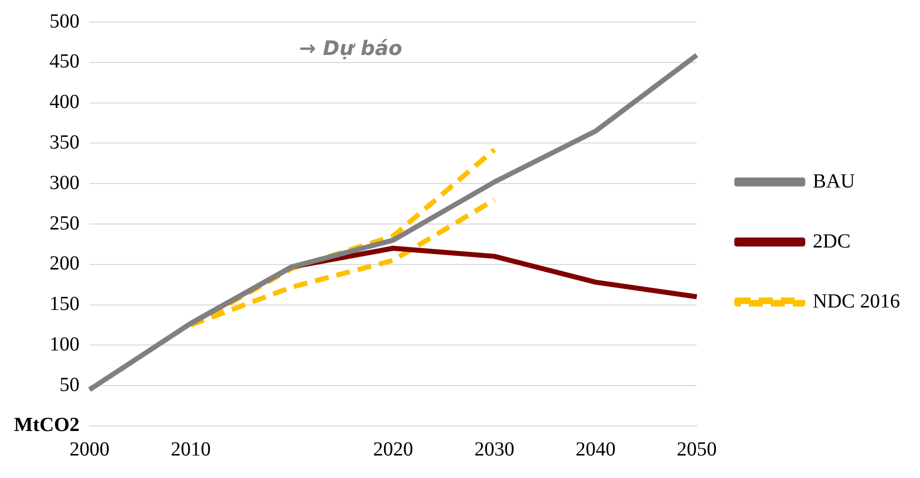  Describe the element at coordinates (65, 223) in the screenshot. I see `y-tick-label: 250` at that location.